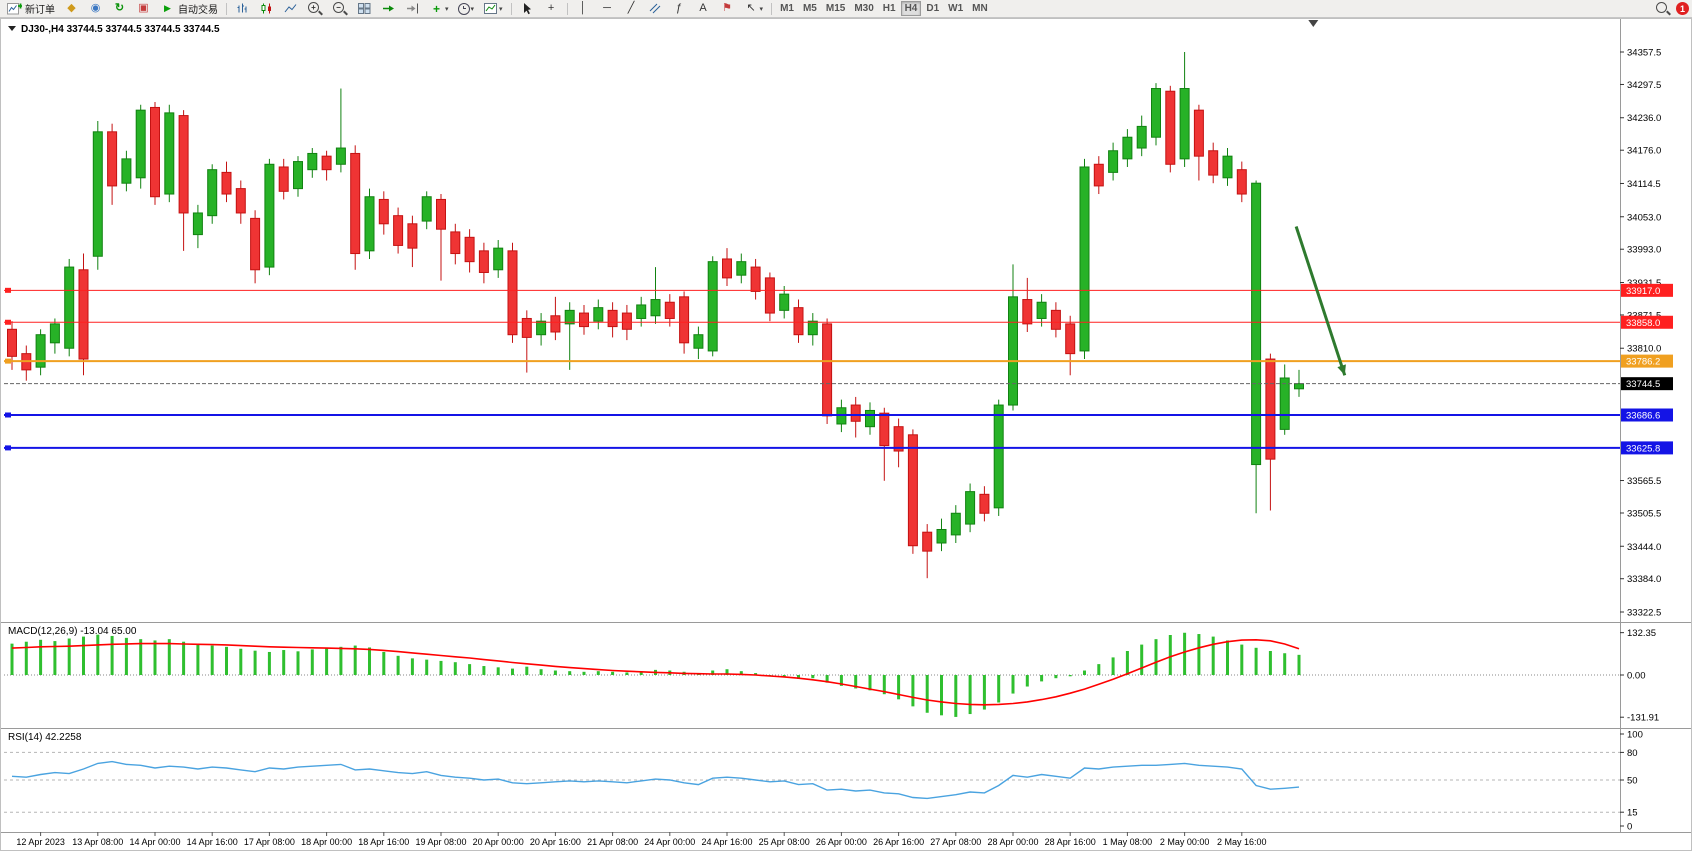 The image size is (1692, 851). What do you see at coordinates (955, 8) in the screenshot?
I see `timeframe-w1-button: W1` at bounding box center [955, 8].